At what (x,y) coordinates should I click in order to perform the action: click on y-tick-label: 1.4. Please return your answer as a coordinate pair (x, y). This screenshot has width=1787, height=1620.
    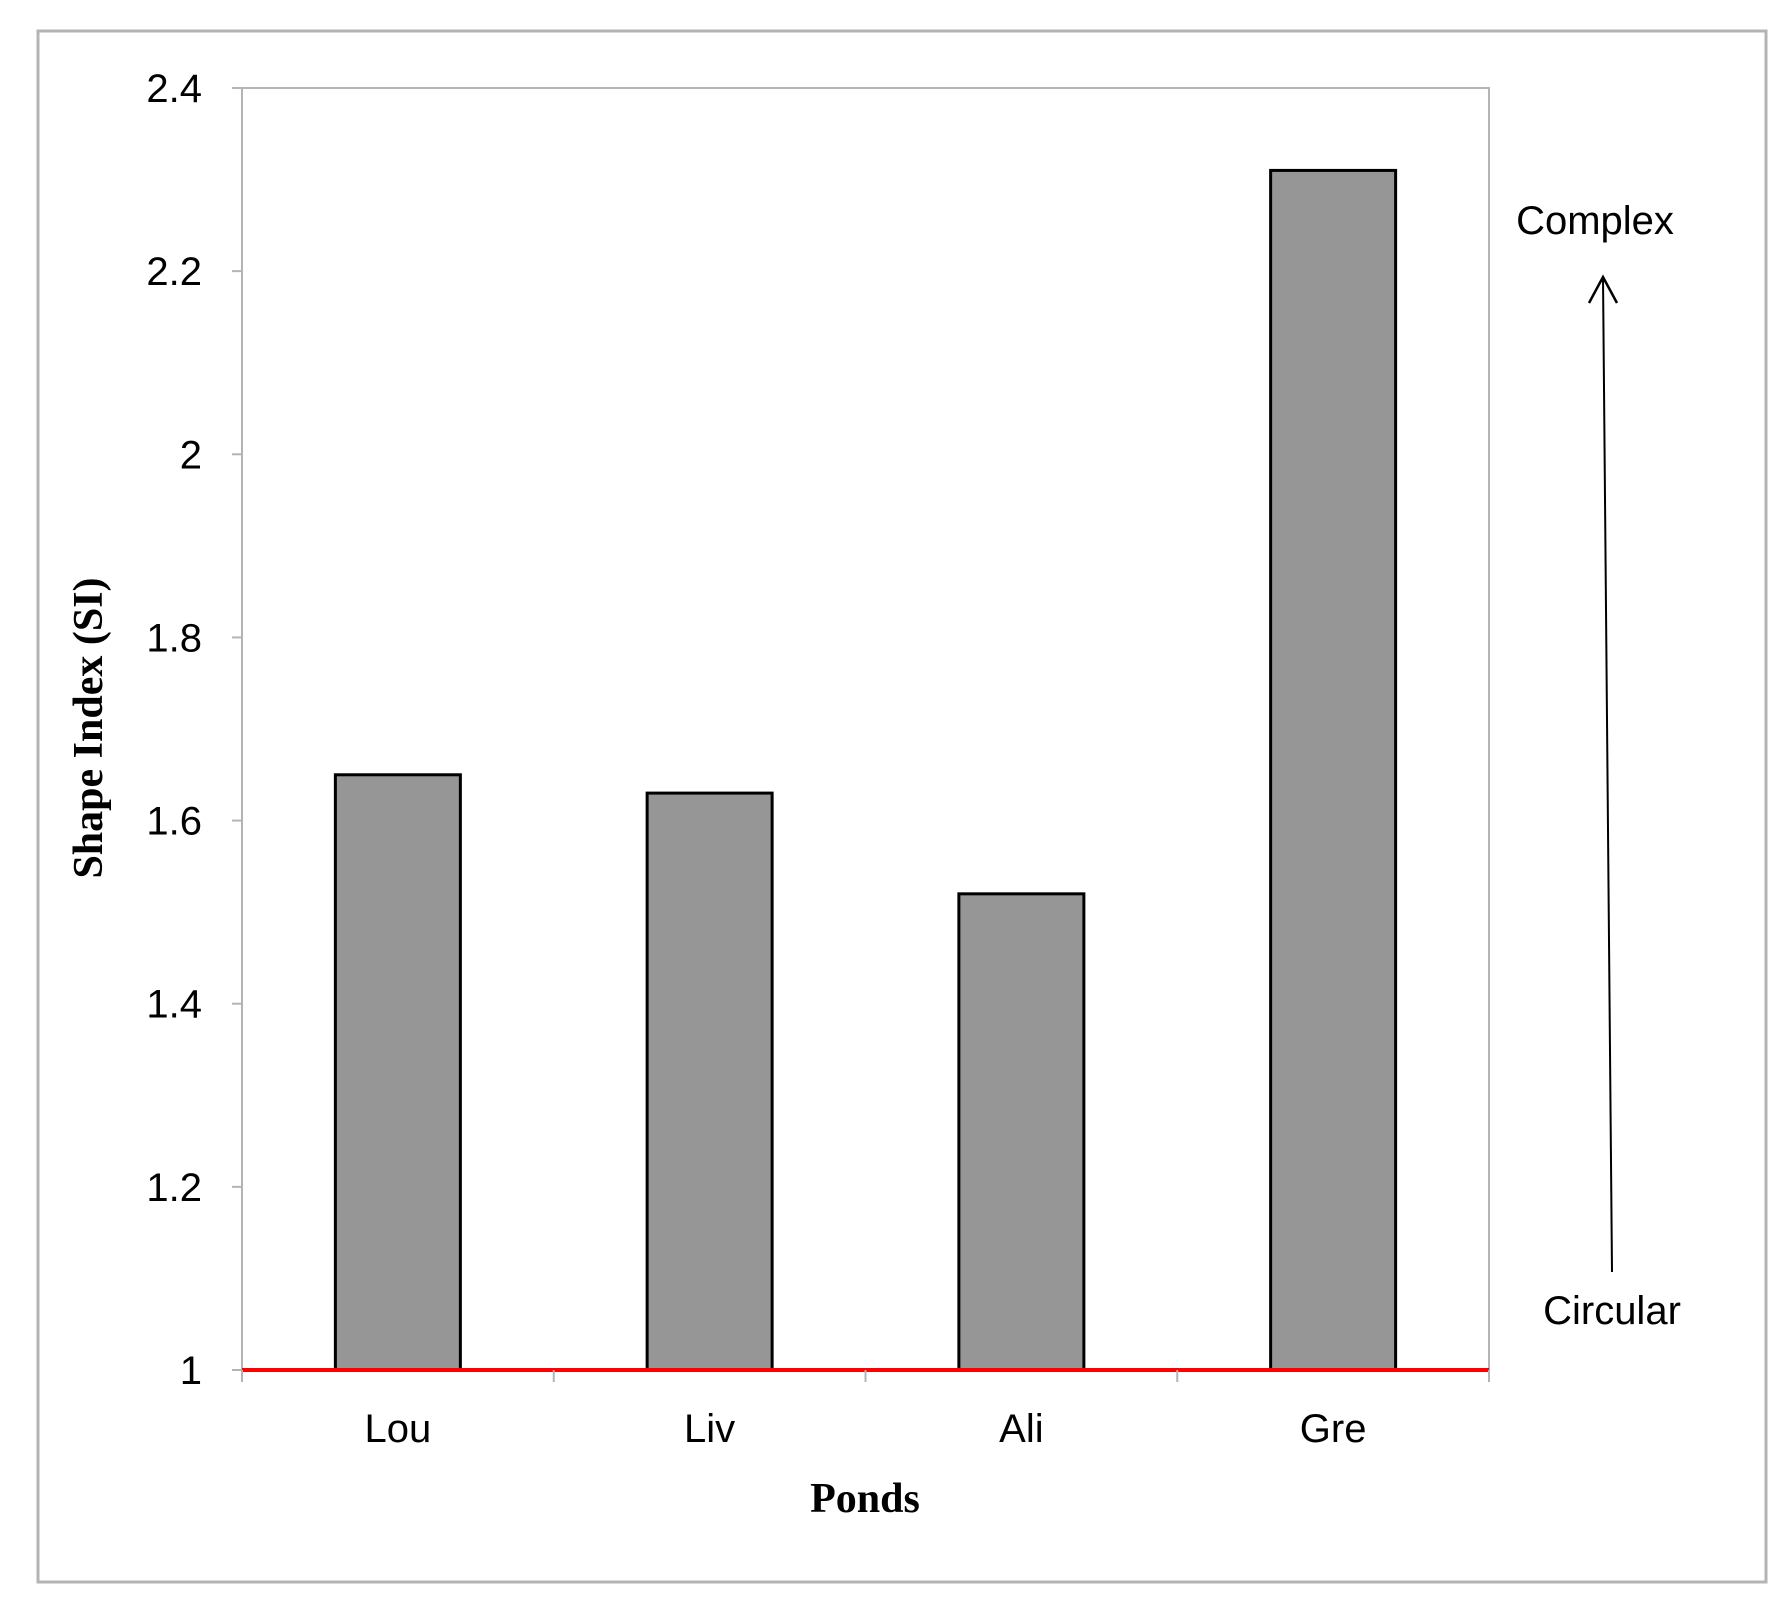
    Looking at the image, I should click on (174, 1005).